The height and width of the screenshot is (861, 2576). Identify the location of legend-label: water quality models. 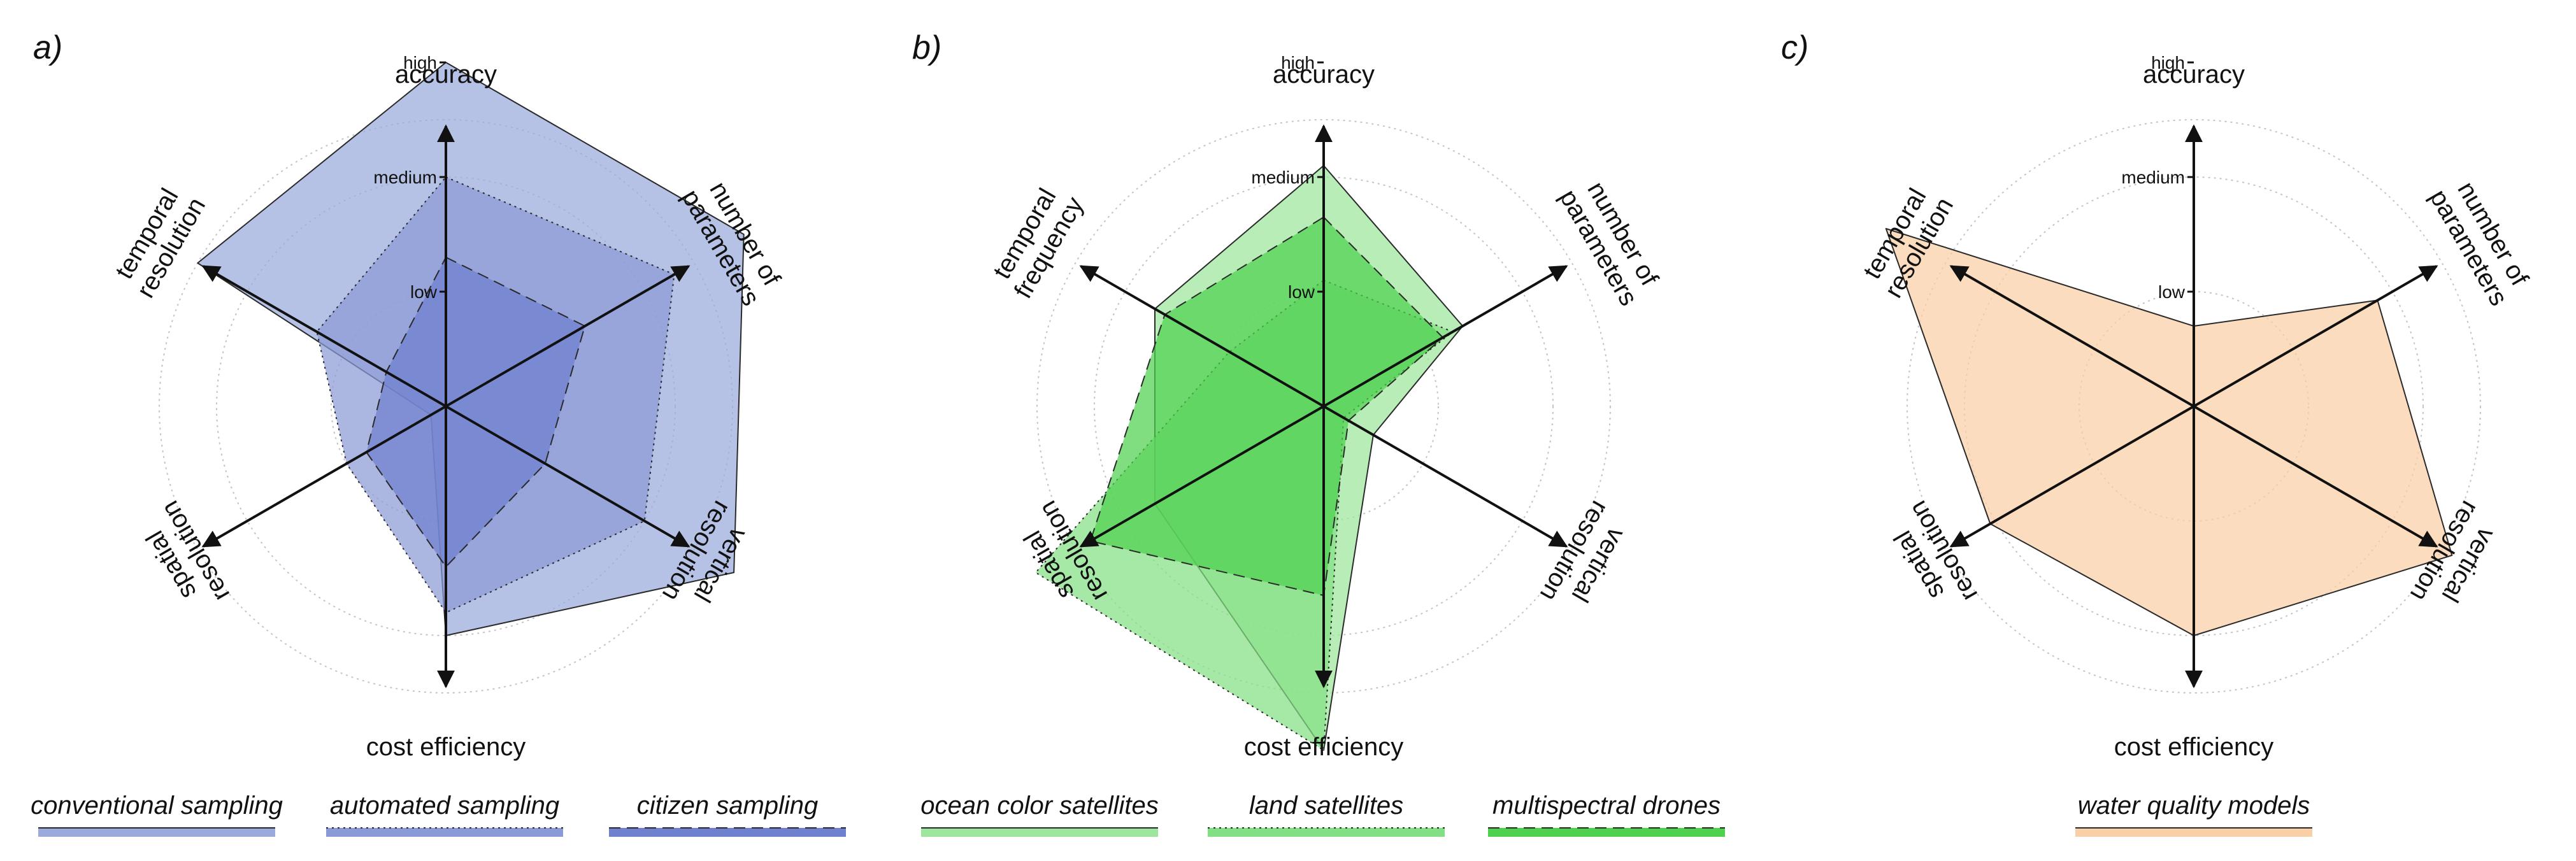
(2194, 806).